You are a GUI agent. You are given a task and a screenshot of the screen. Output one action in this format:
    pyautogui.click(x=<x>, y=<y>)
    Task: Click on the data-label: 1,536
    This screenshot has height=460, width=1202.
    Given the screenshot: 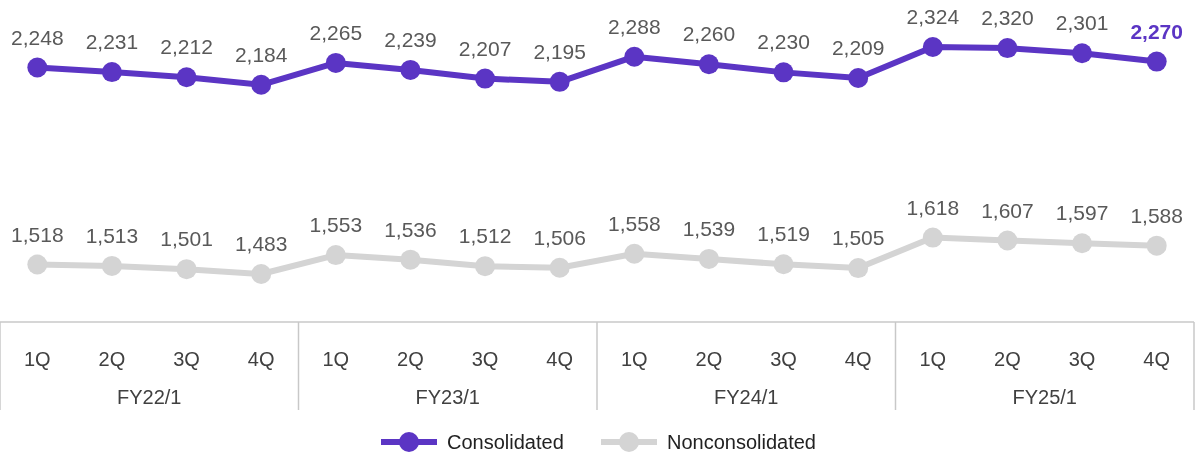 What is the action you would take?
    pyautogui.click(x=410, y=229)
    